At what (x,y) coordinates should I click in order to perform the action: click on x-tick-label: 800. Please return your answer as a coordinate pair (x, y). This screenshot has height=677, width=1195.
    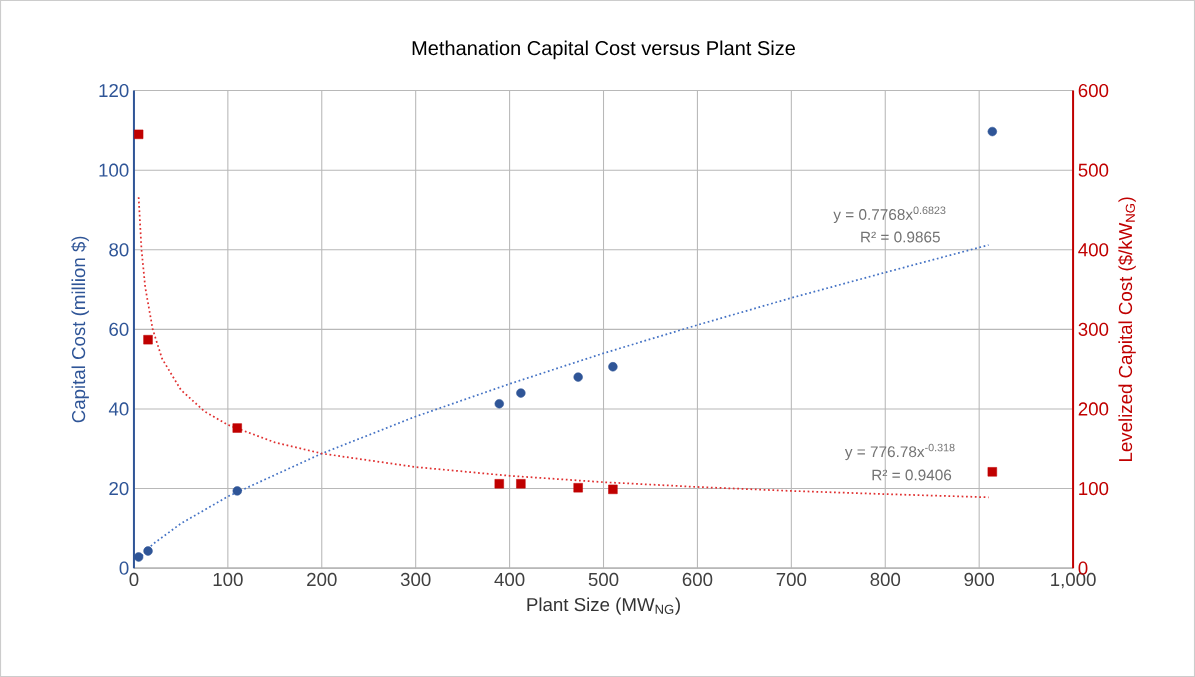
    Looking at the image, I should click on (885, 579).